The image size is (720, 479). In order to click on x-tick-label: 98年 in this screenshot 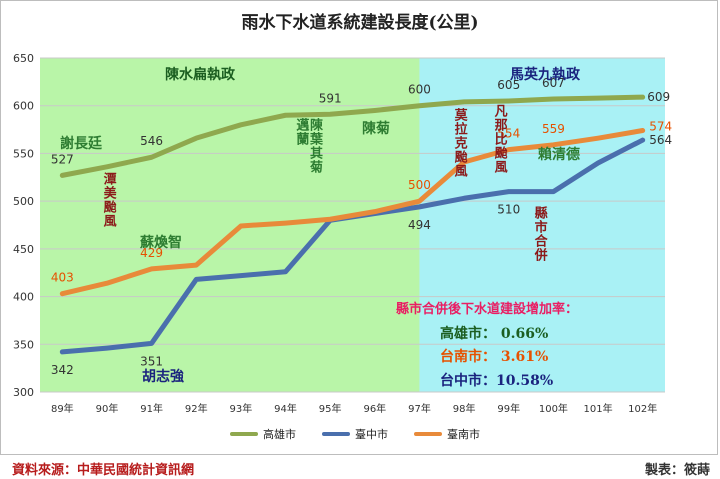, I will do `click(464, 408)`.